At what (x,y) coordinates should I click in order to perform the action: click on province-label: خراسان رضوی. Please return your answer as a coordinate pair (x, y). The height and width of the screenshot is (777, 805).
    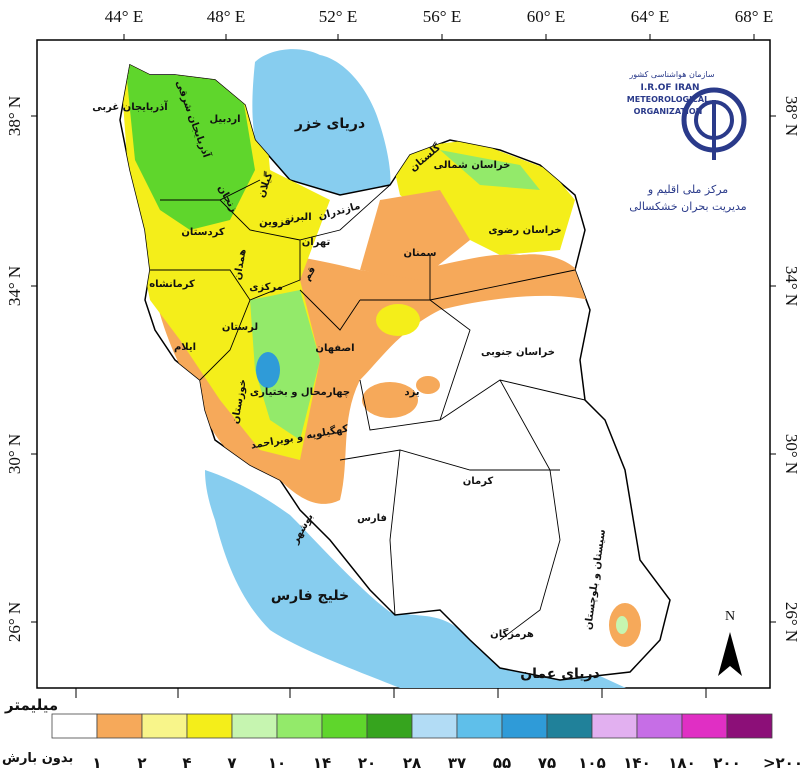
    Looking at the image, I should click on (524, 230).